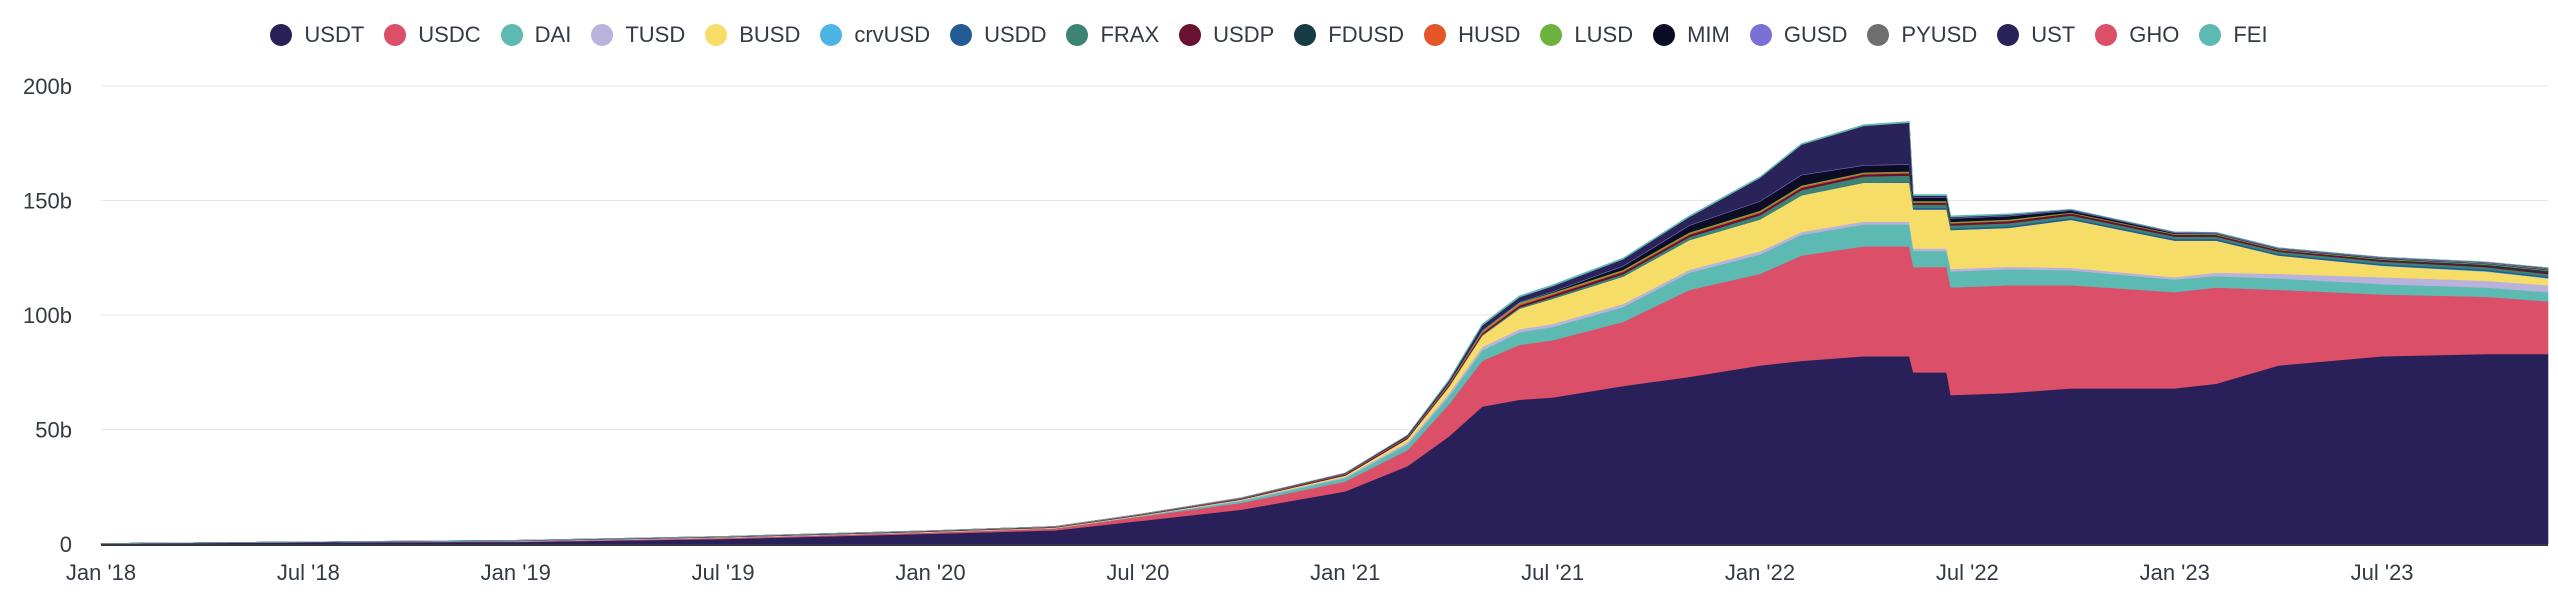 Image resolution: width=2558 pixels, height=598 pixels. Describe the element at coordinates (1760, 572) in the screenshot. I see `x-tick-label: Jan '22` at that location.